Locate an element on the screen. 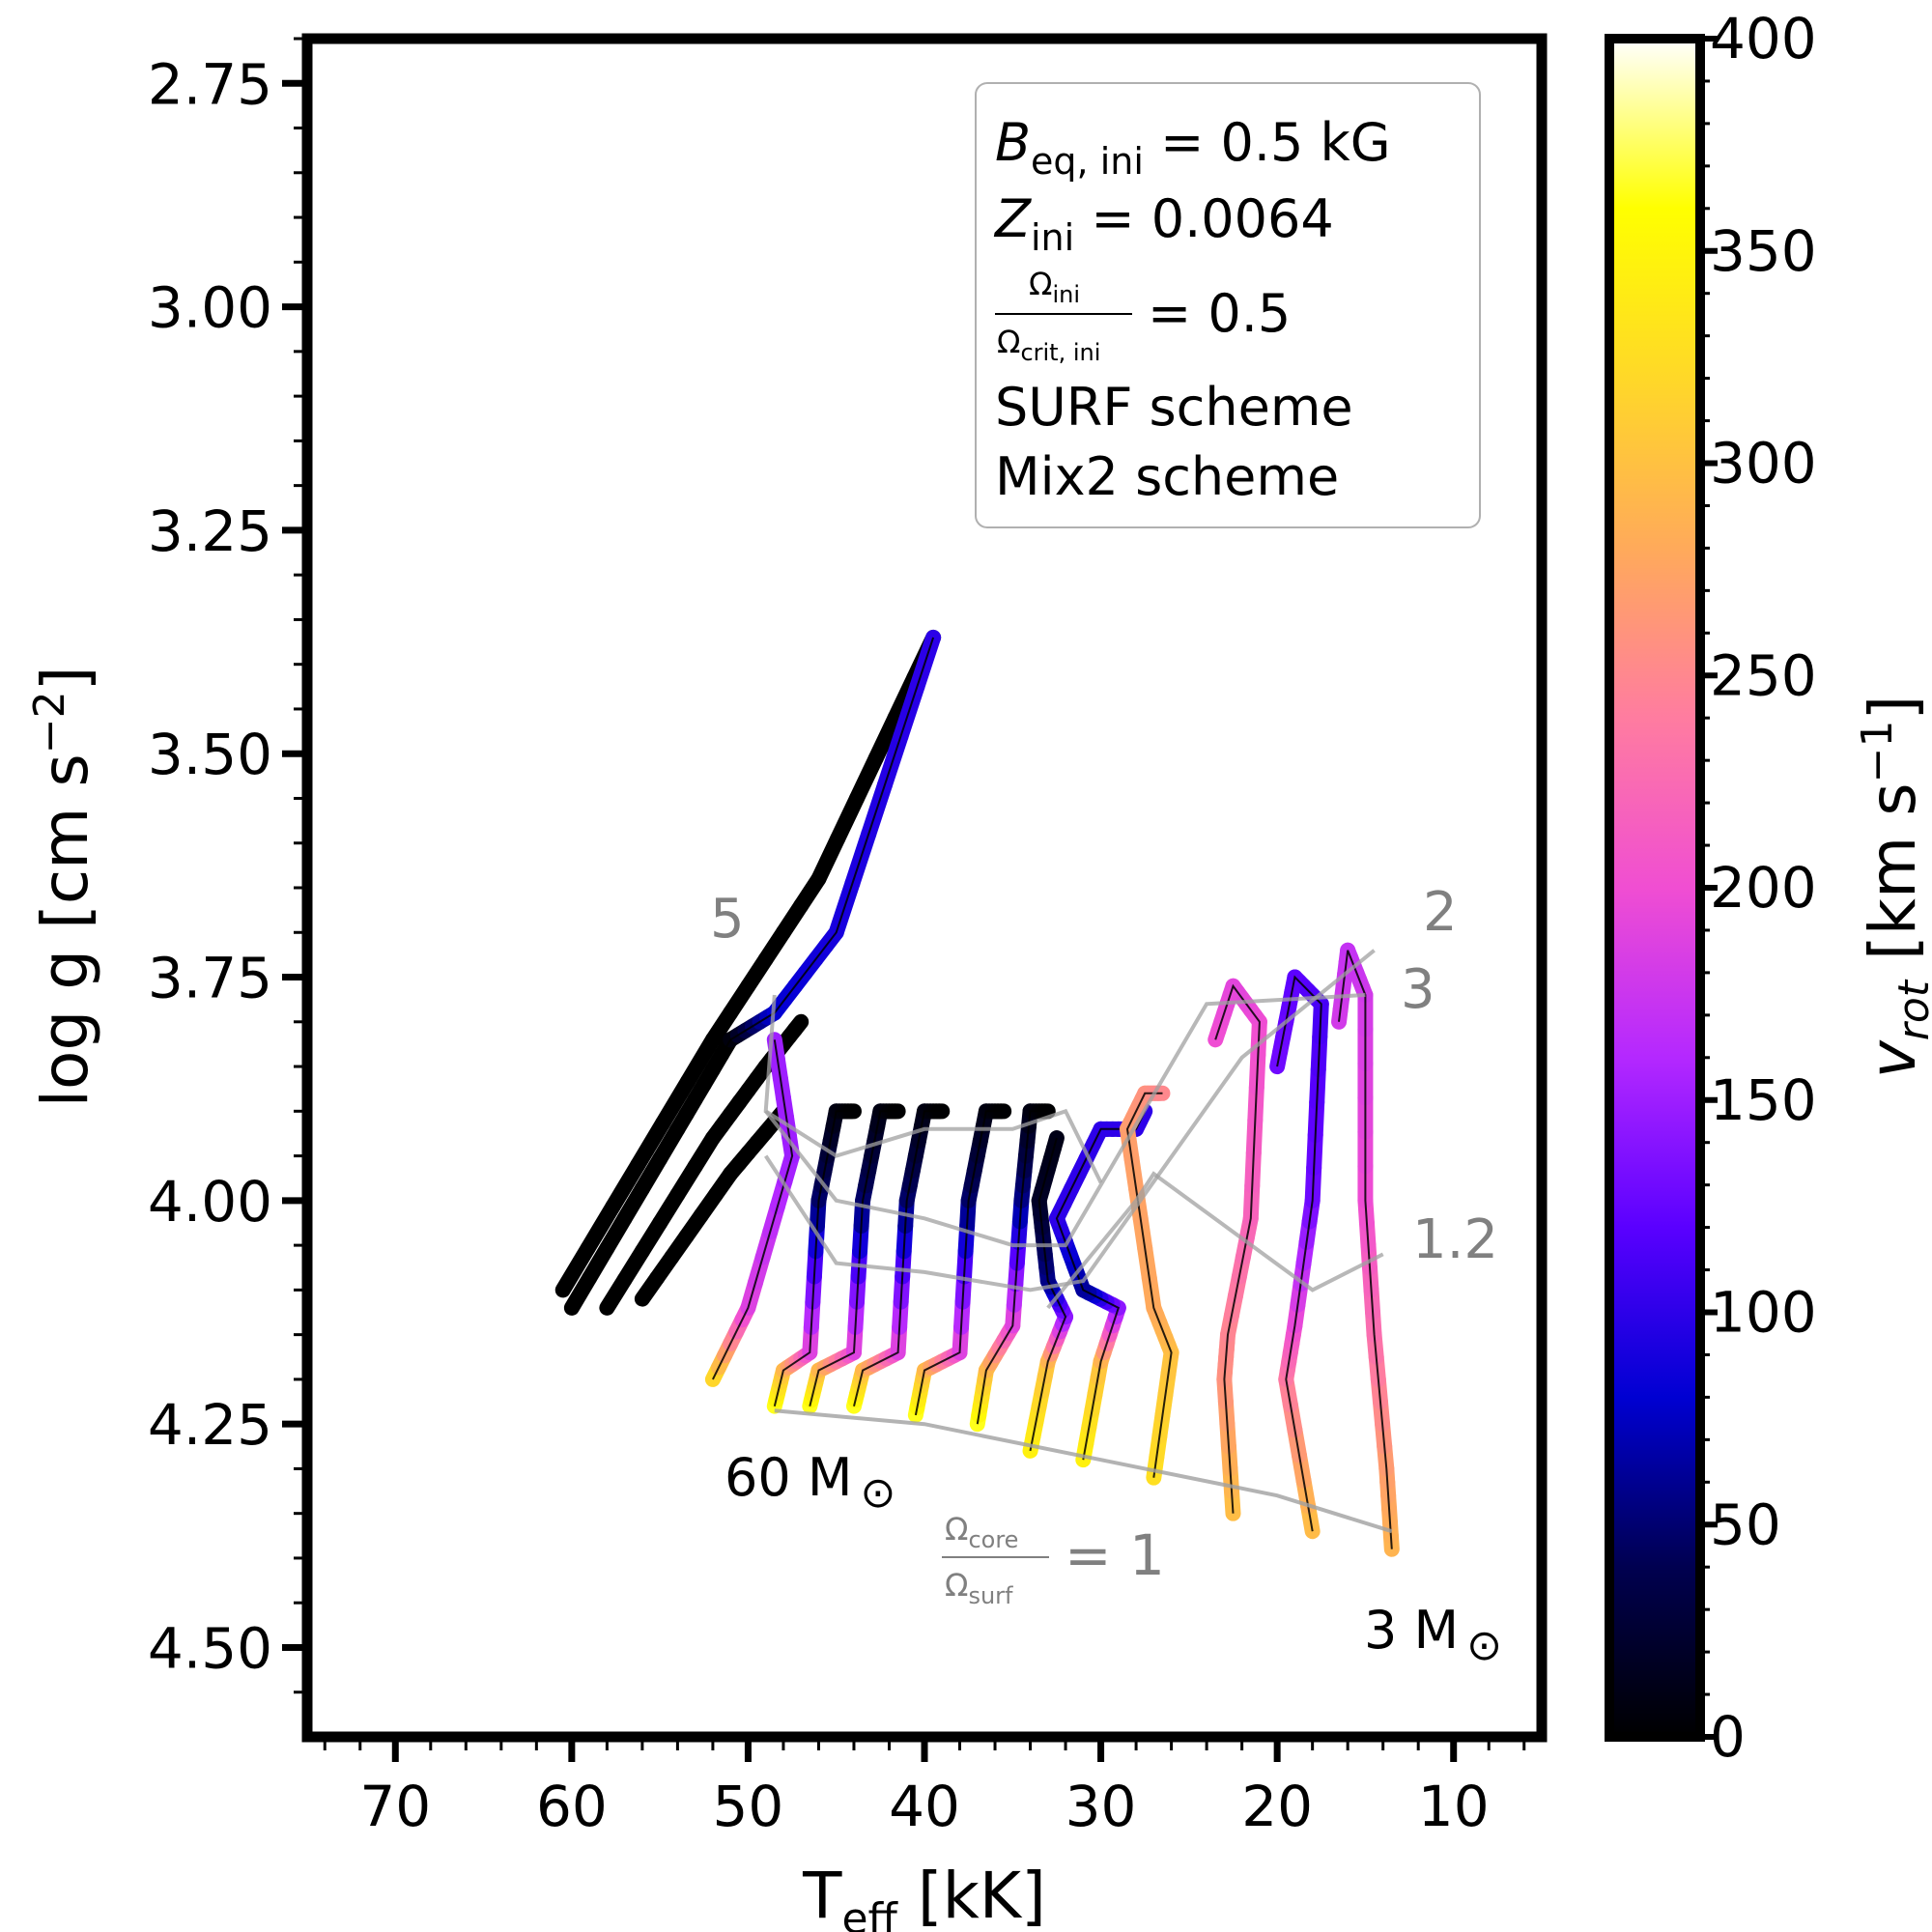 Image resolution: width=1932 pixels, height=1932 pixels. track-55-msun is located at coordinates (752, 972).